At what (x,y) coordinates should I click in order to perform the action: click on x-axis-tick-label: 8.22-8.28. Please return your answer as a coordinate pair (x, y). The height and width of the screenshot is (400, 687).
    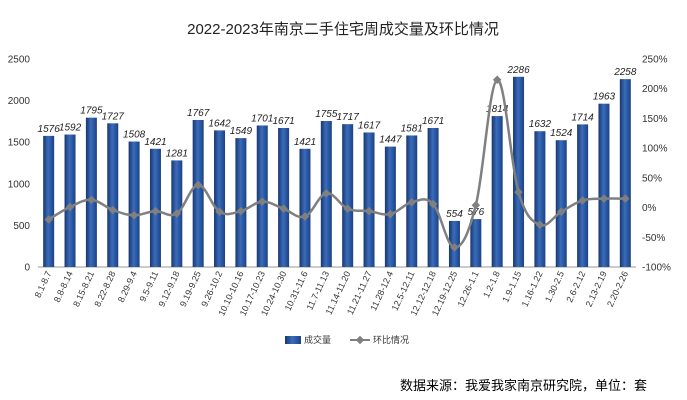
    Looking at the image, I should click on (104, 289).